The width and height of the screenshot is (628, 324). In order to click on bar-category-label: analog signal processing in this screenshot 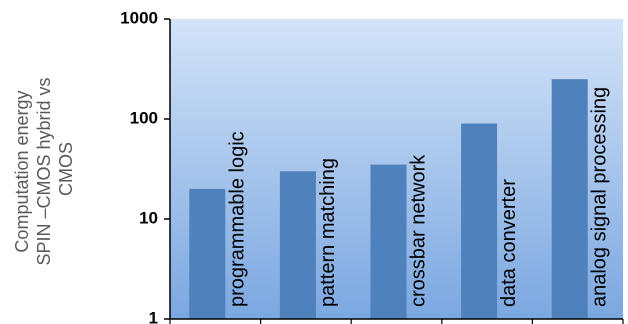, I will do `click(600, 197)`.